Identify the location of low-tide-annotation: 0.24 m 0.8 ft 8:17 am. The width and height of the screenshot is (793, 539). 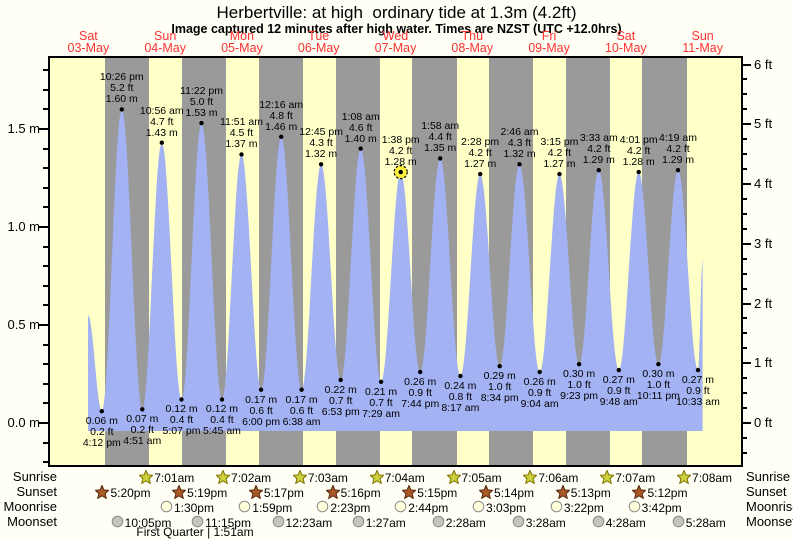
(460, 396).